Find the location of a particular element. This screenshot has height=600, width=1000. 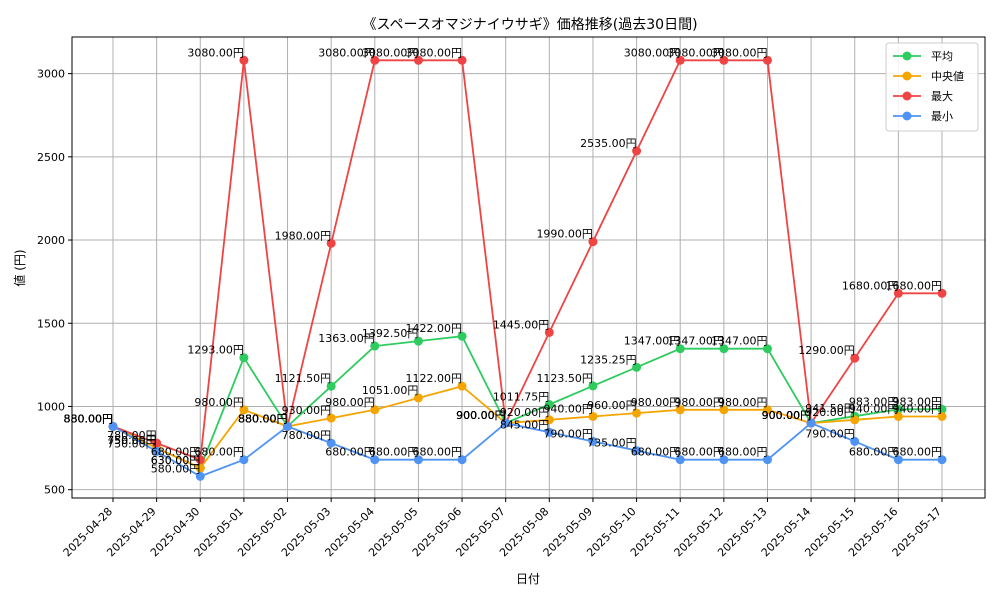

data-label: 730.00円 is located at coordinates (132, 443).